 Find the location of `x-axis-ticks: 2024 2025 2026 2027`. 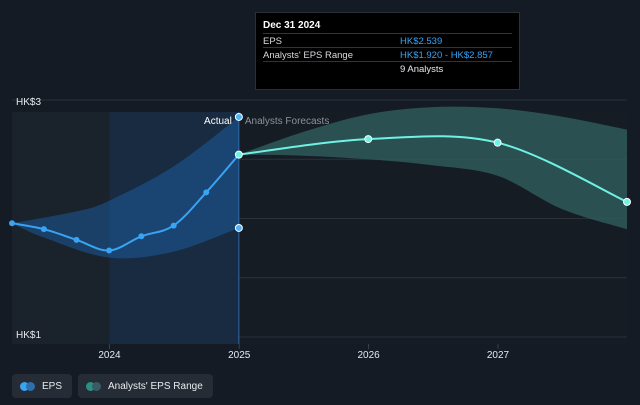

x-axis-ticks: 2024 2025 2026 2027 is located at coordinates (304, 352).